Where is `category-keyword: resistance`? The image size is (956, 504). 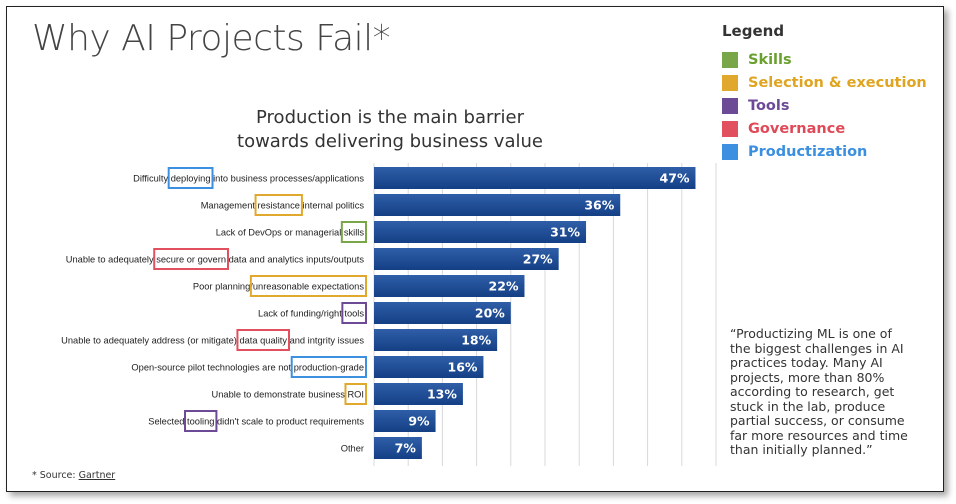 category-keyword: resistance is located at coordinates (279, 206).